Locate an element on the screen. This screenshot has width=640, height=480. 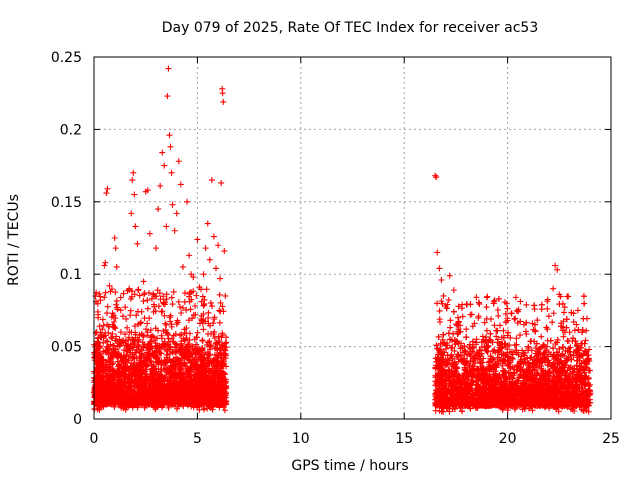
y-tick-label: 0.2 is located at coordinates (71, 130).